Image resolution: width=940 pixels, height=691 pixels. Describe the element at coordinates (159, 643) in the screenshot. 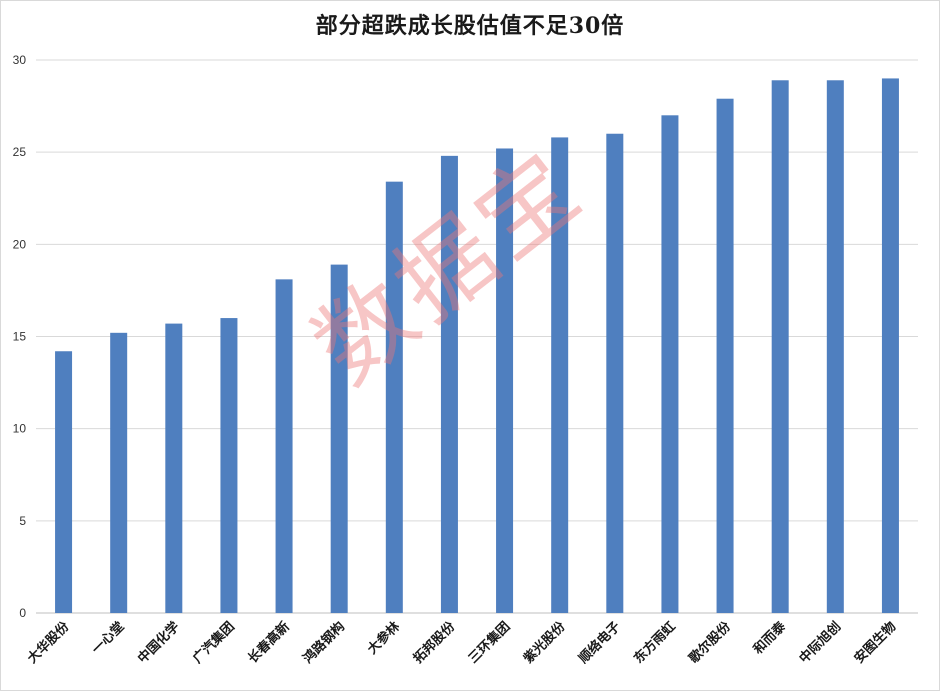

I see `x-tick-label: 中国化学` at that location.